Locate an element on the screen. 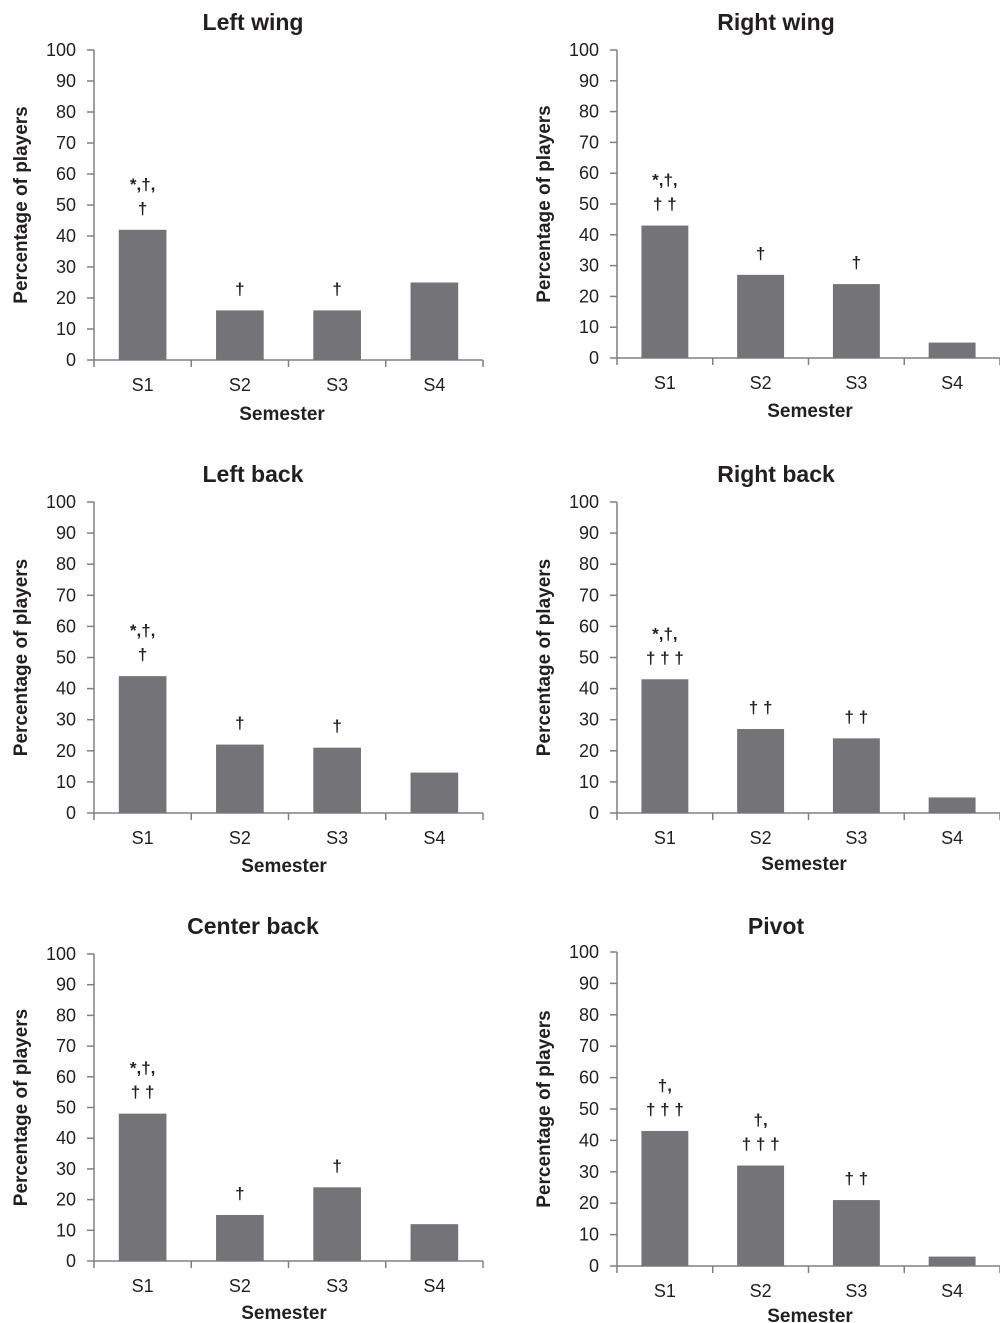  chart-title: Right wing is located at coordinates (776, 22).